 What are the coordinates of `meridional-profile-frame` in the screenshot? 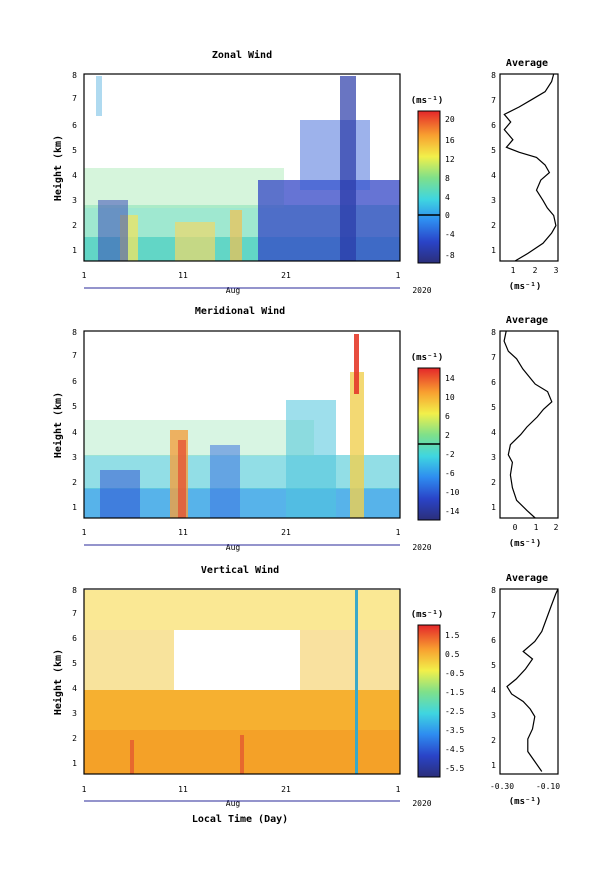 It's located at (529, 424).